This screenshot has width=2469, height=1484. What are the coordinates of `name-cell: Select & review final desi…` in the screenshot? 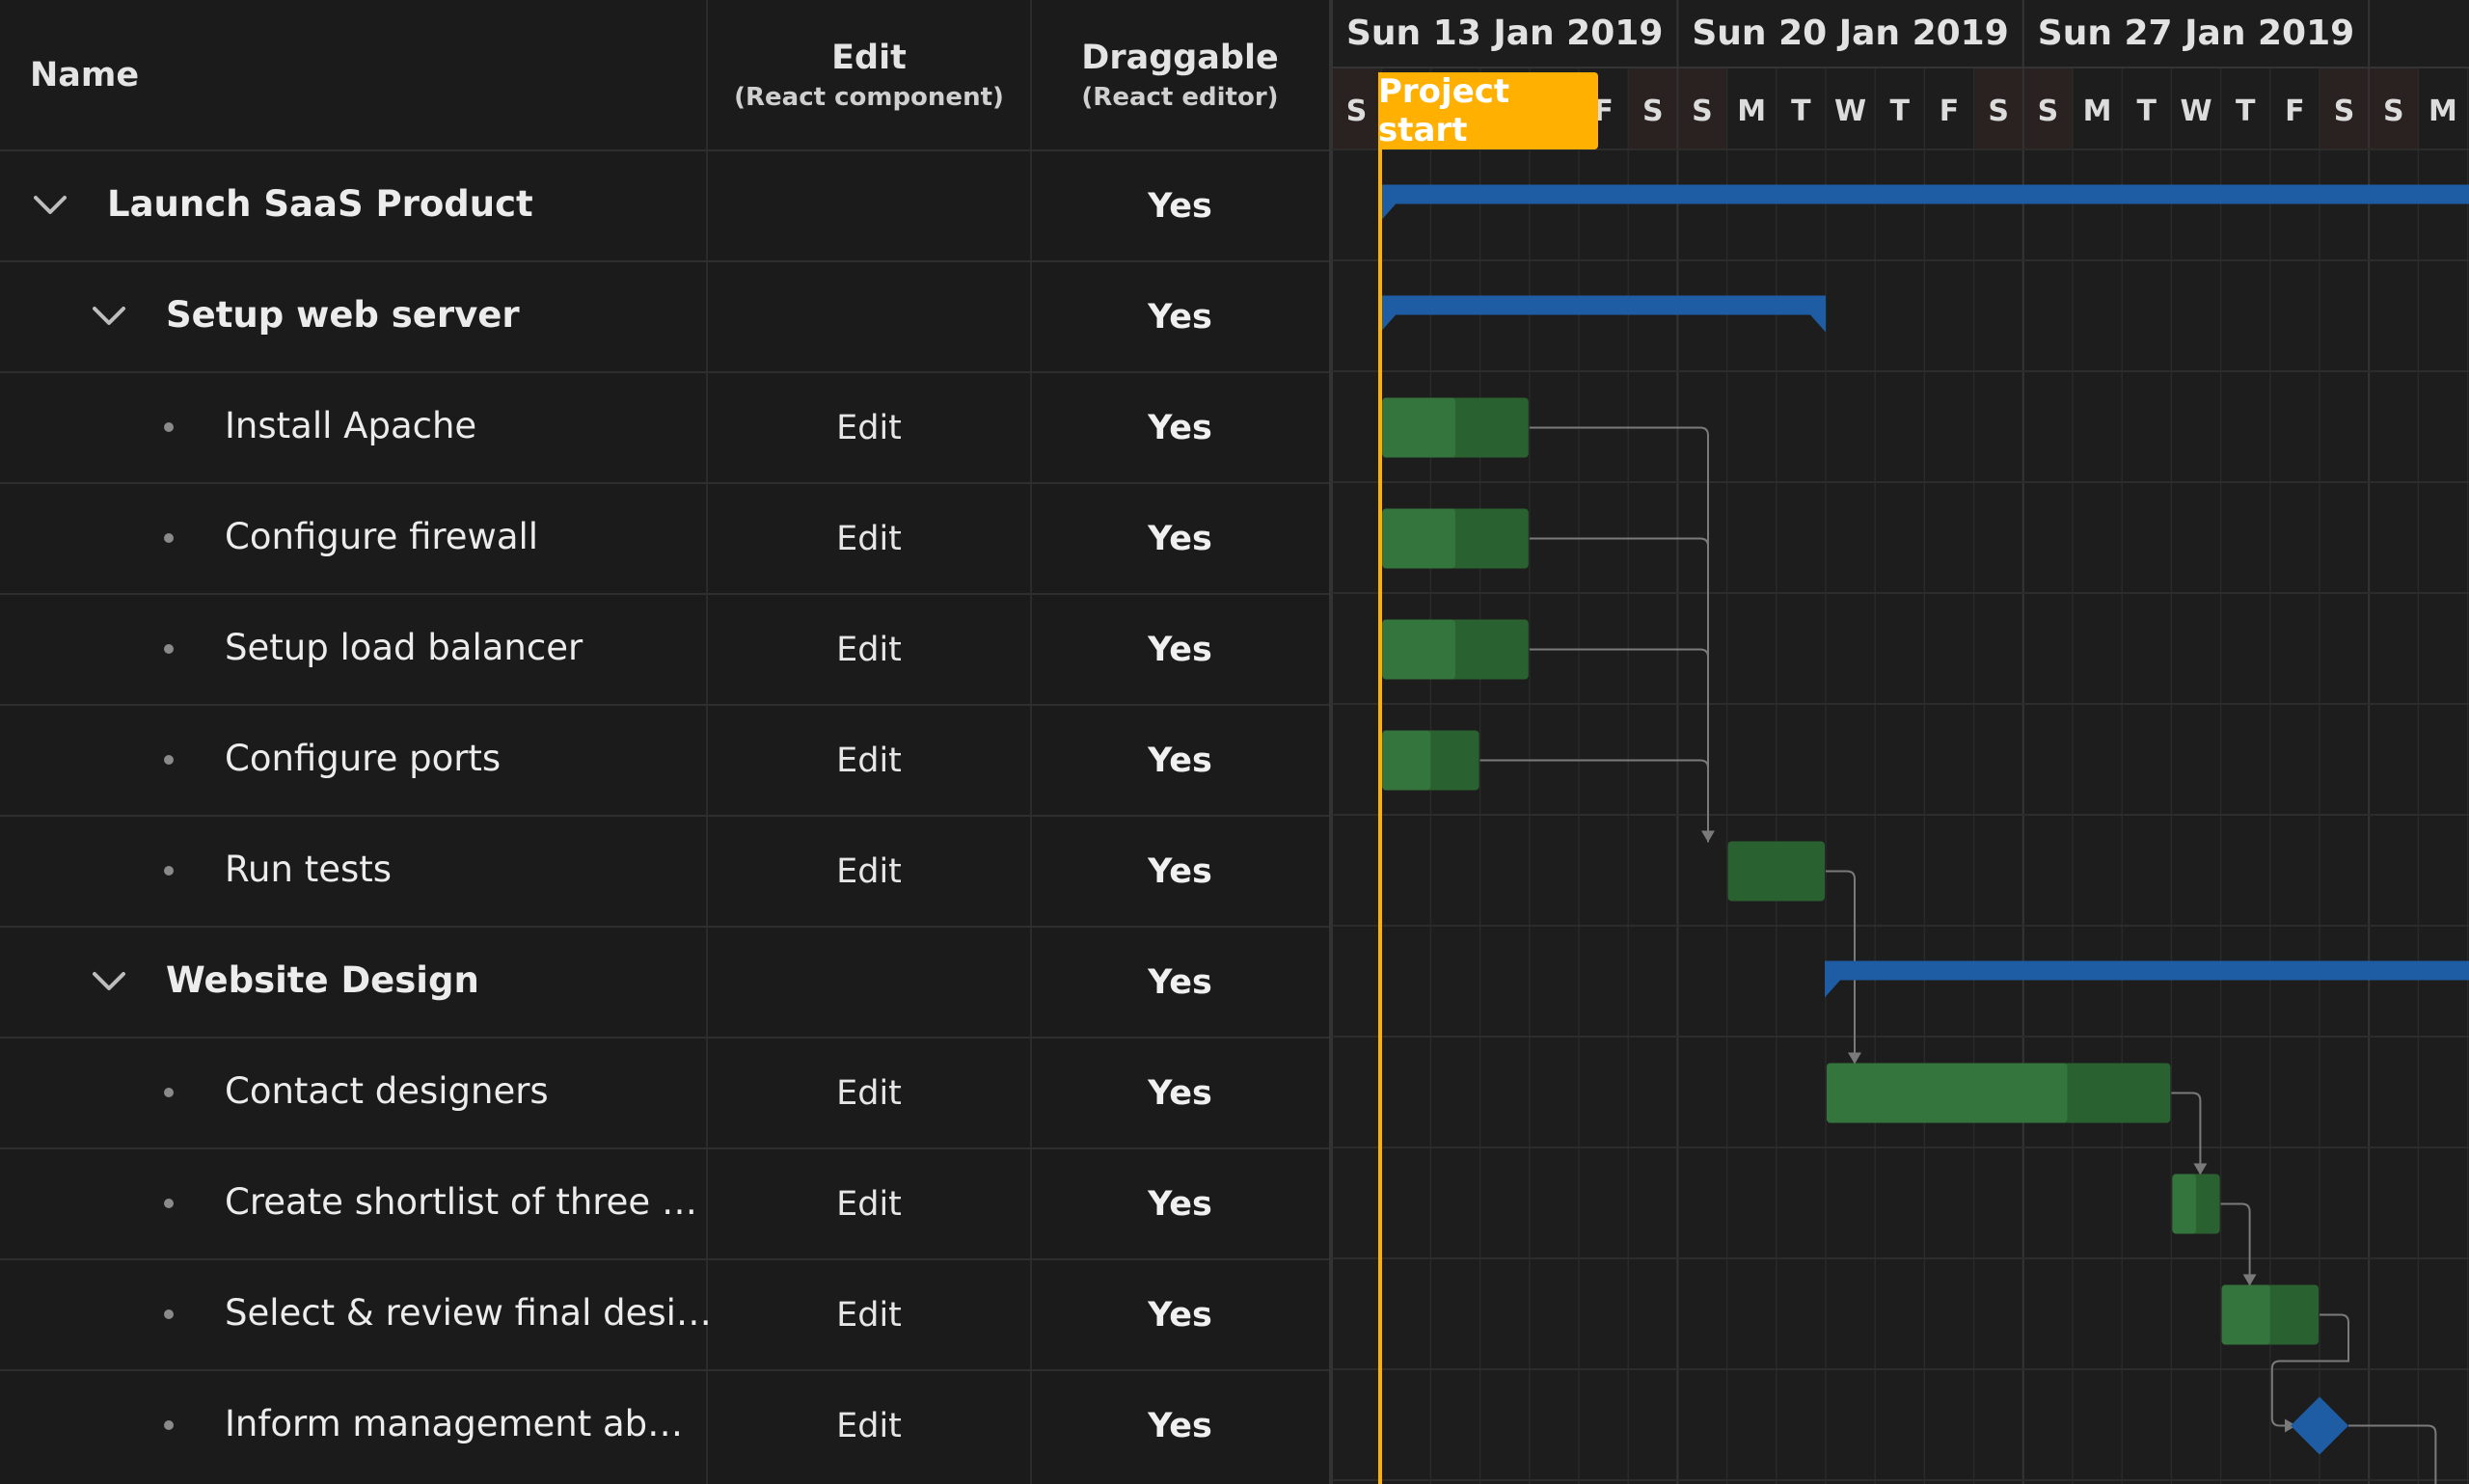 It's located at (356, 1314).